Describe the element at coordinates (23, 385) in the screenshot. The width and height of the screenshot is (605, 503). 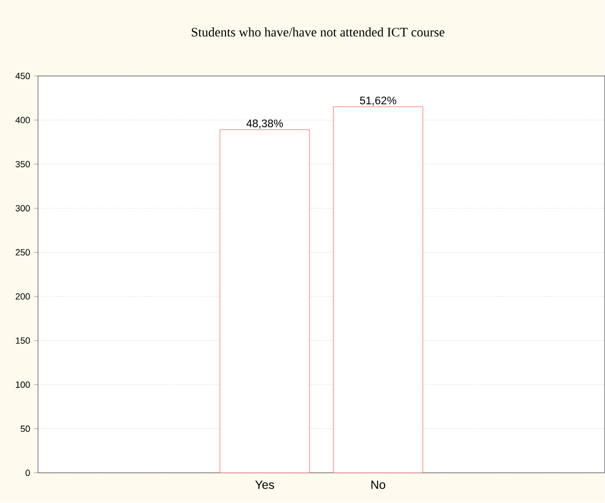
I see `y-tick-label: 100` at that location.